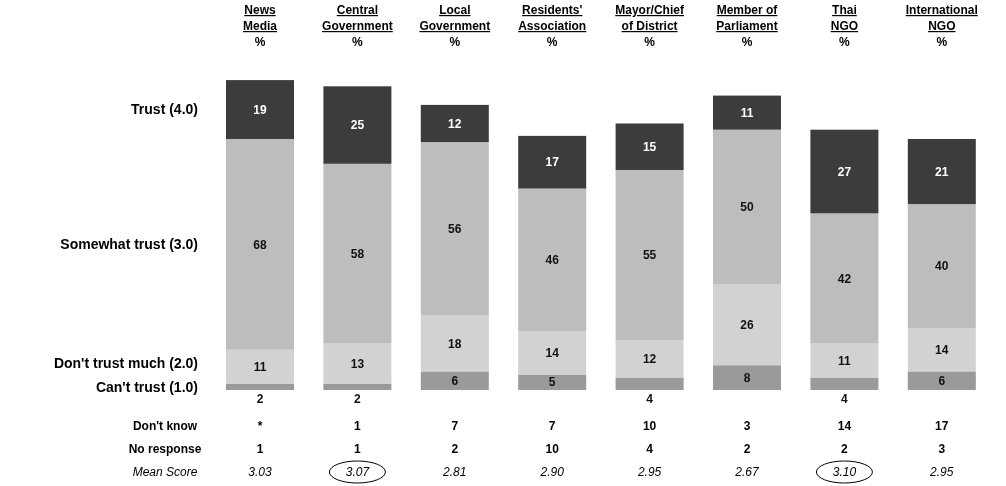  What do you see at coordinates (747, 472) in the screenshot?
I see `text: 2.67` at bounding box center [747, 472].